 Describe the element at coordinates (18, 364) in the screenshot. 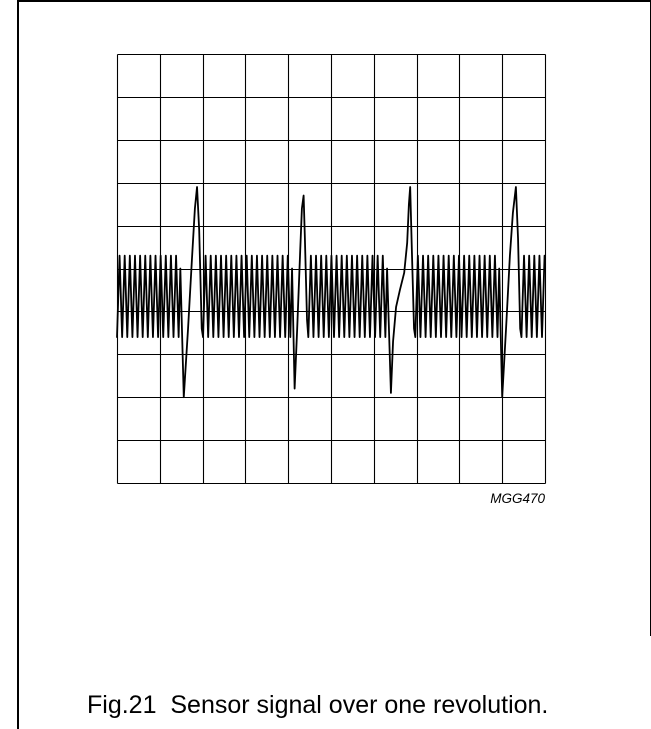

I see `figure-frame-left` at that location.